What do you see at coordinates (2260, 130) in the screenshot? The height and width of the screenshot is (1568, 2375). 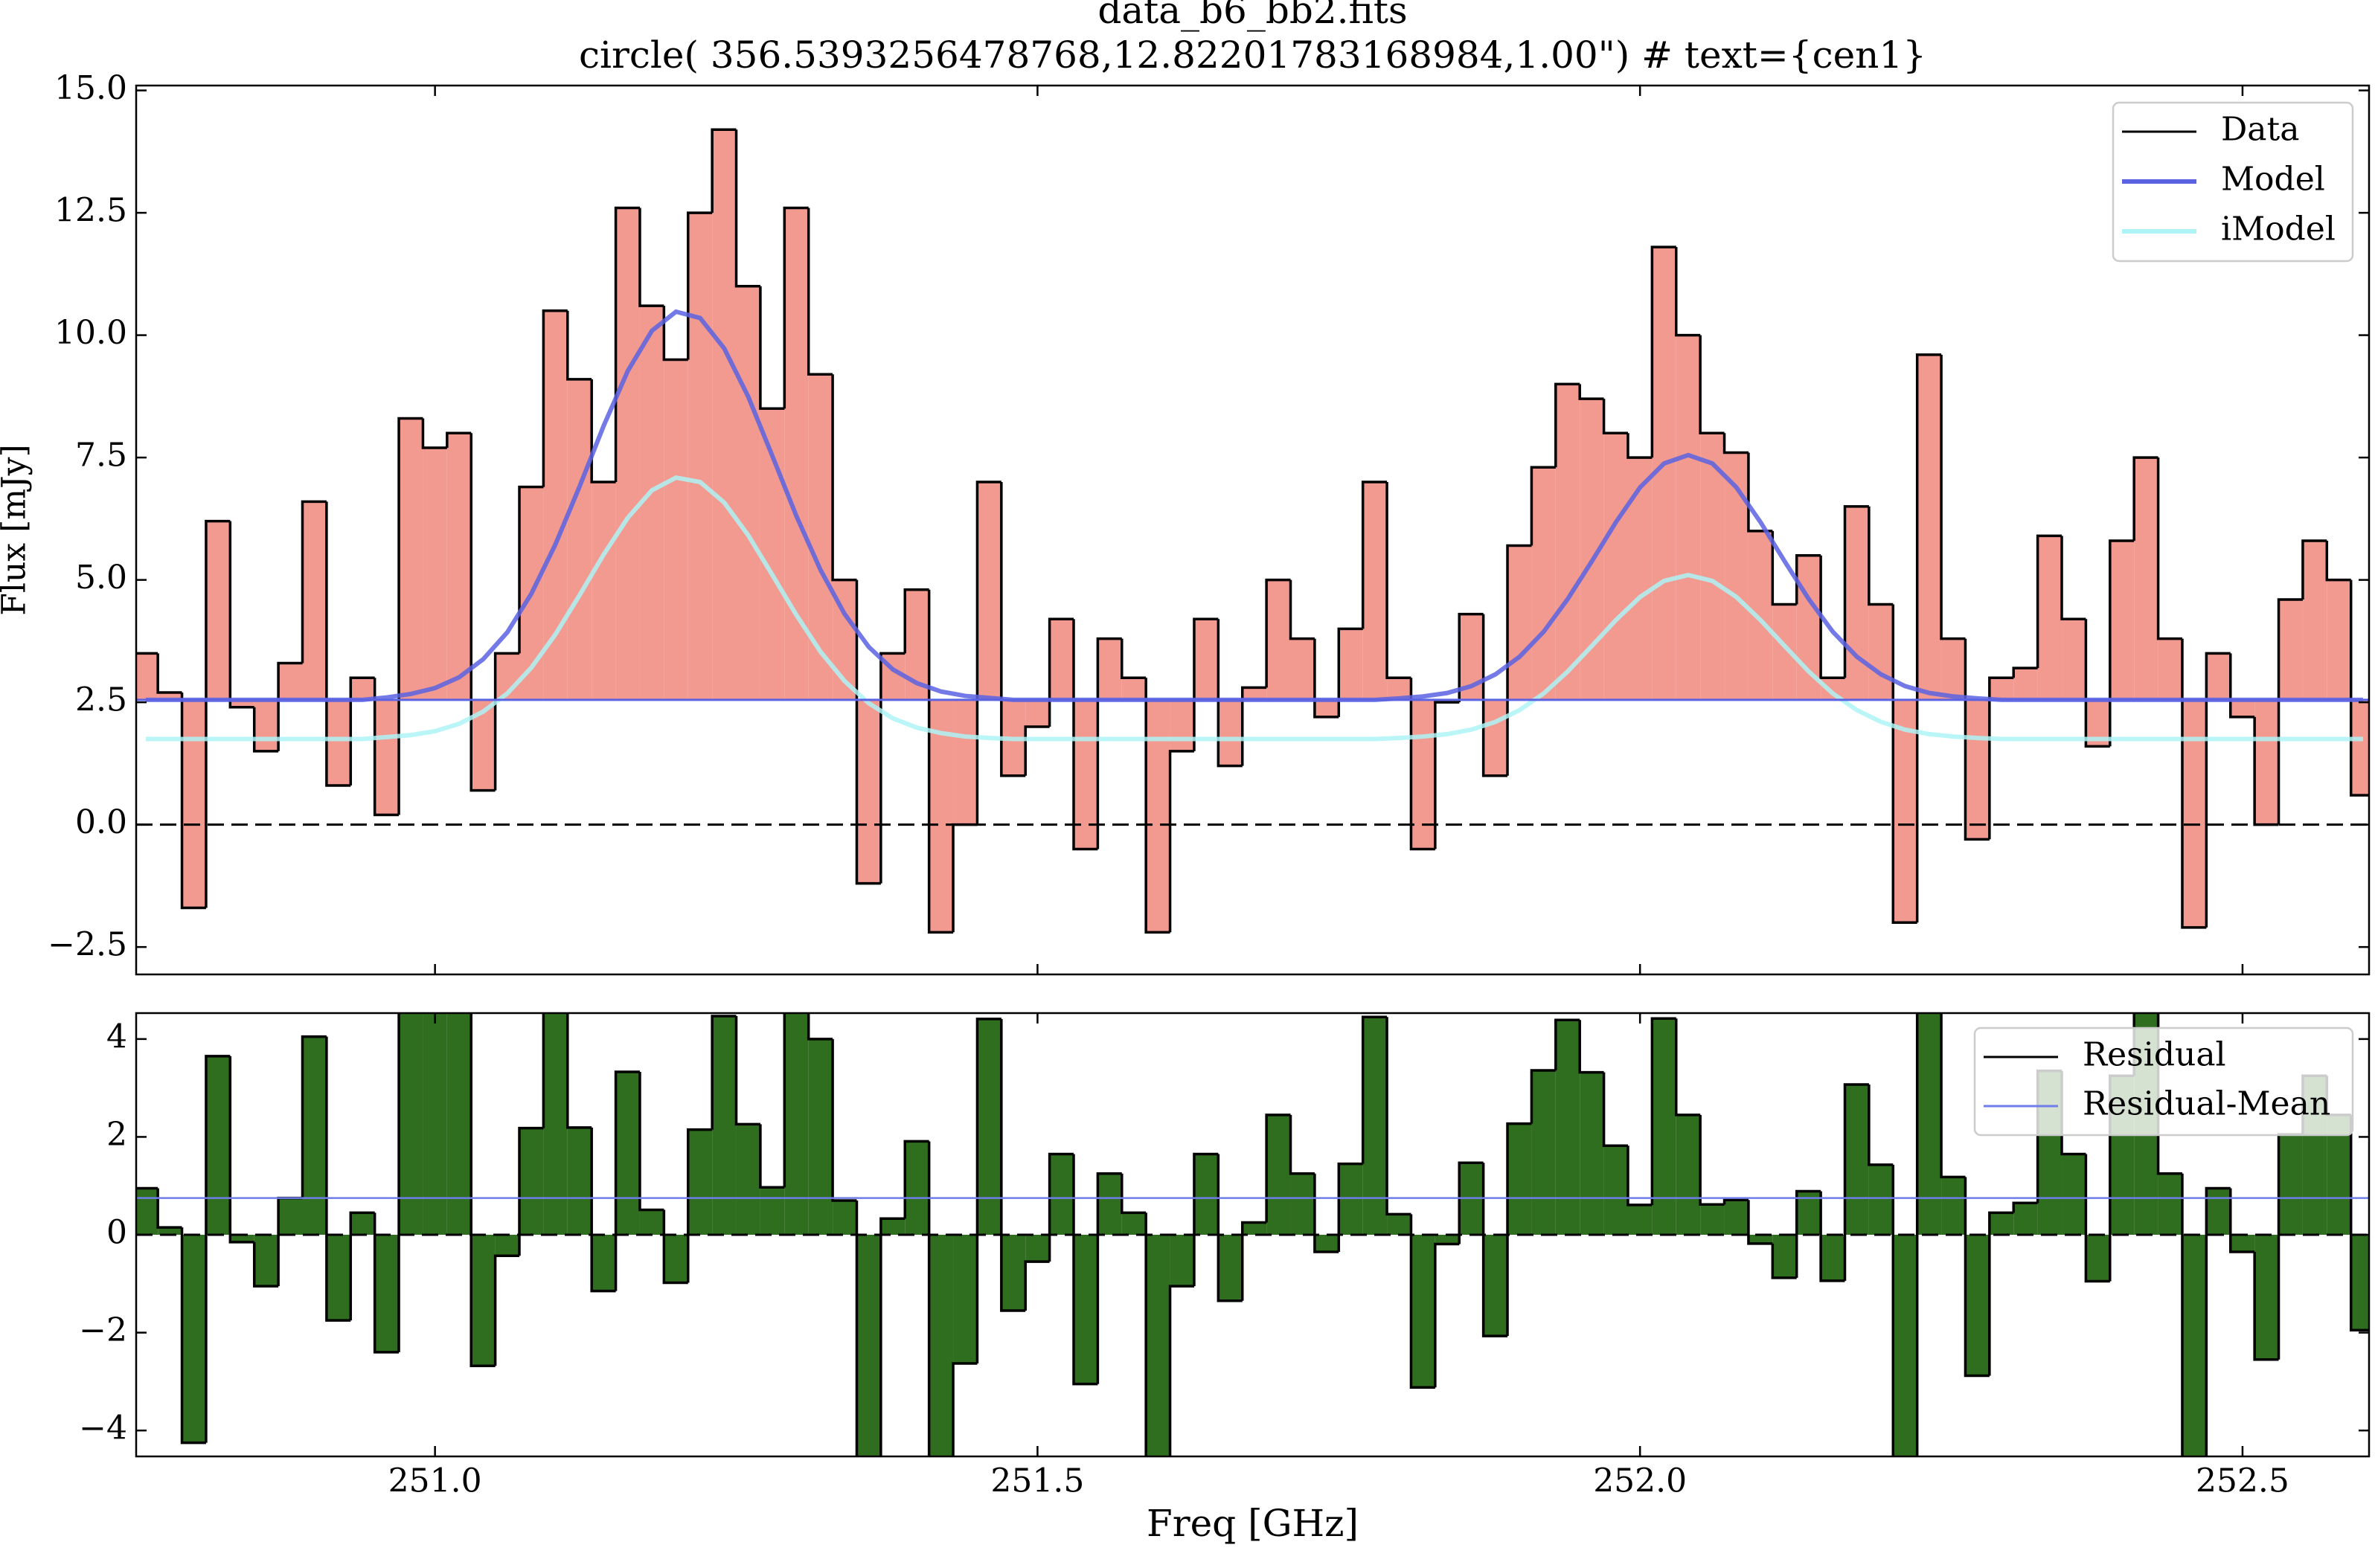 I see `legend-label: Data` at bounding box center [2260, 130].